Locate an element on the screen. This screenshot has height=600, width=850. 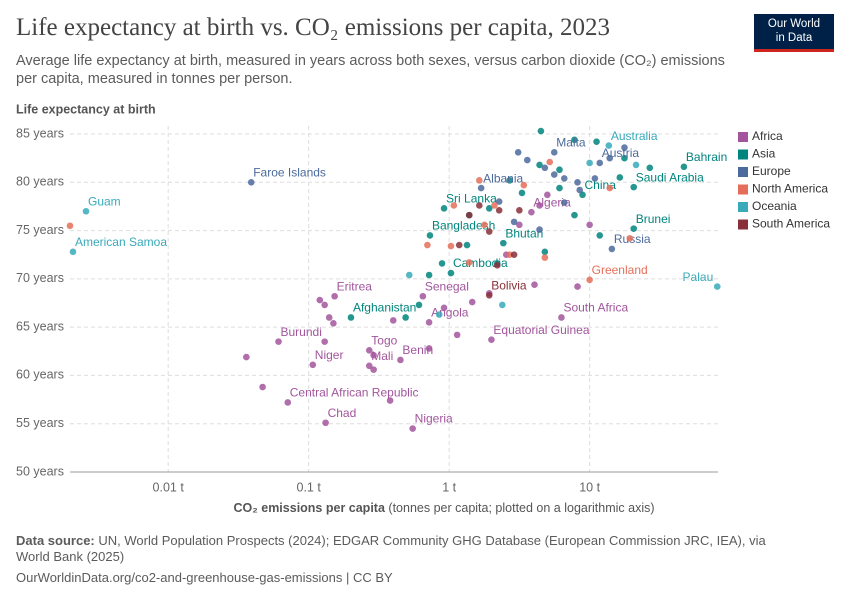
source-label: Data source: is located at coordinates (55, 540).